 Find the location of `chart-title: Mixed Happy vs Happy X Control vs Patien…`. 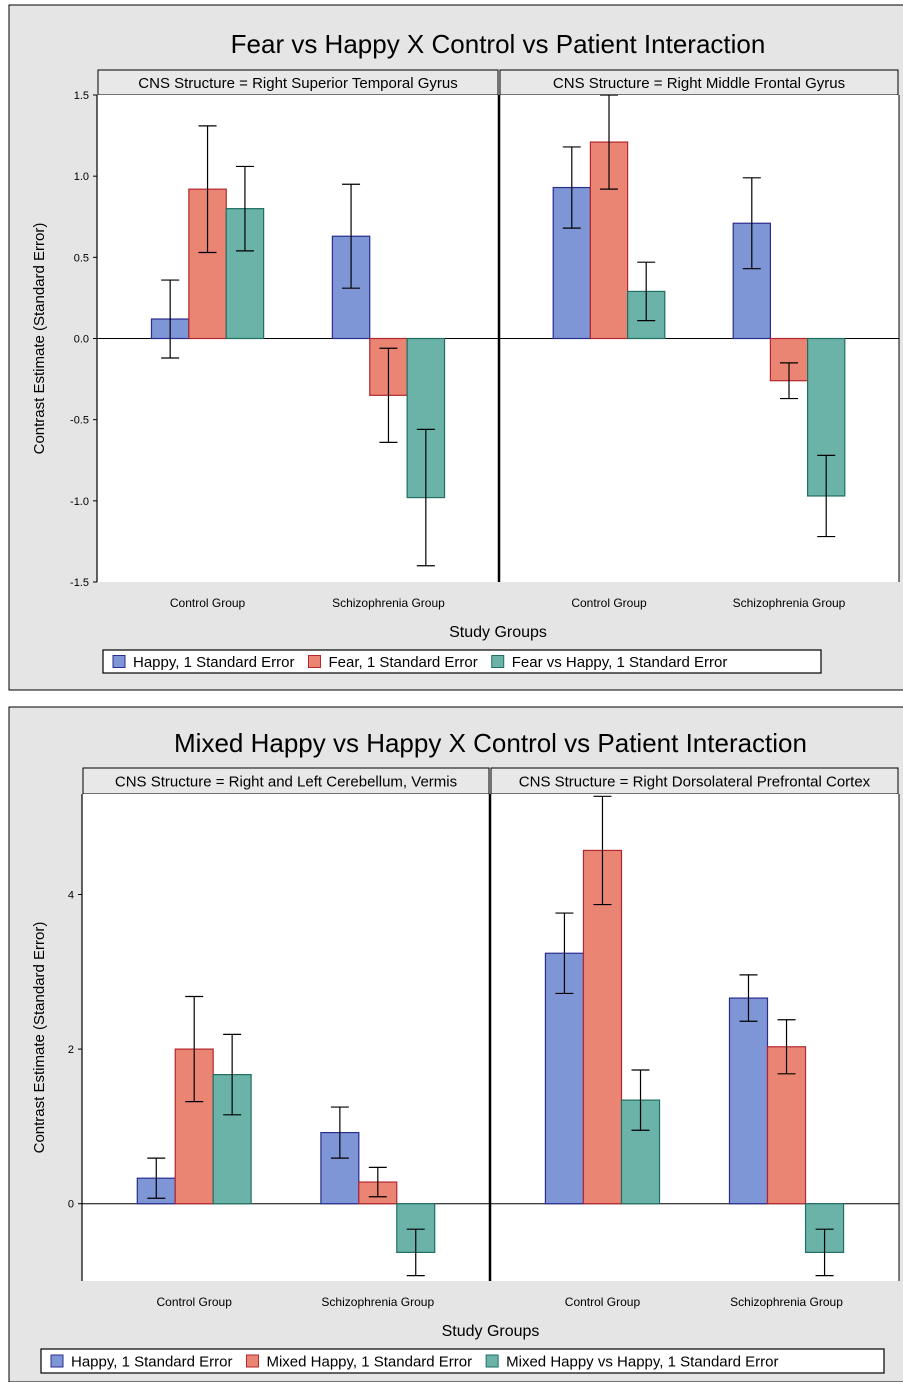

chart-title: Mixed Happy vs Happy X Control vs Patien… is located at coordinates (490, 743).